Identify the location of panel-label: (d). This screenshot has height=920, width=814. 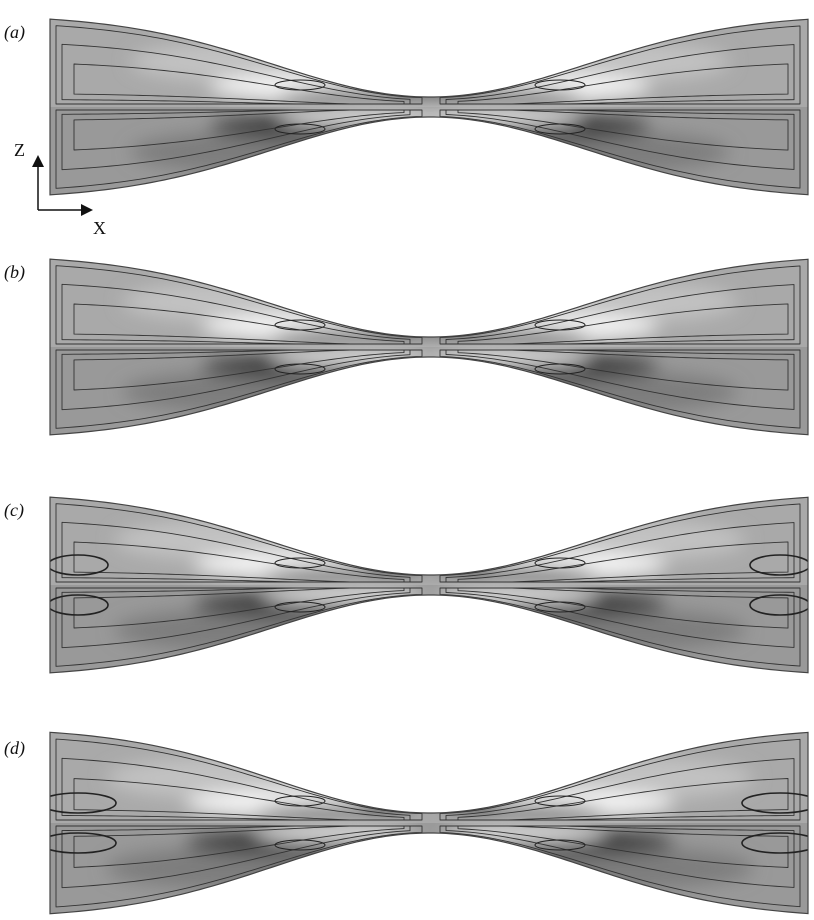
(14, 748).